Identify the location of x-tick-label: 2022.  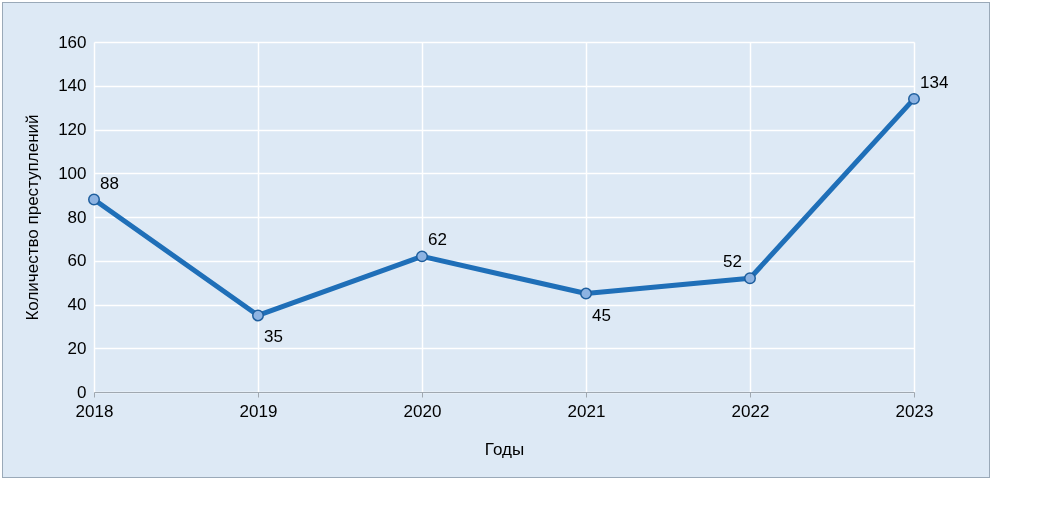
(750, 411).